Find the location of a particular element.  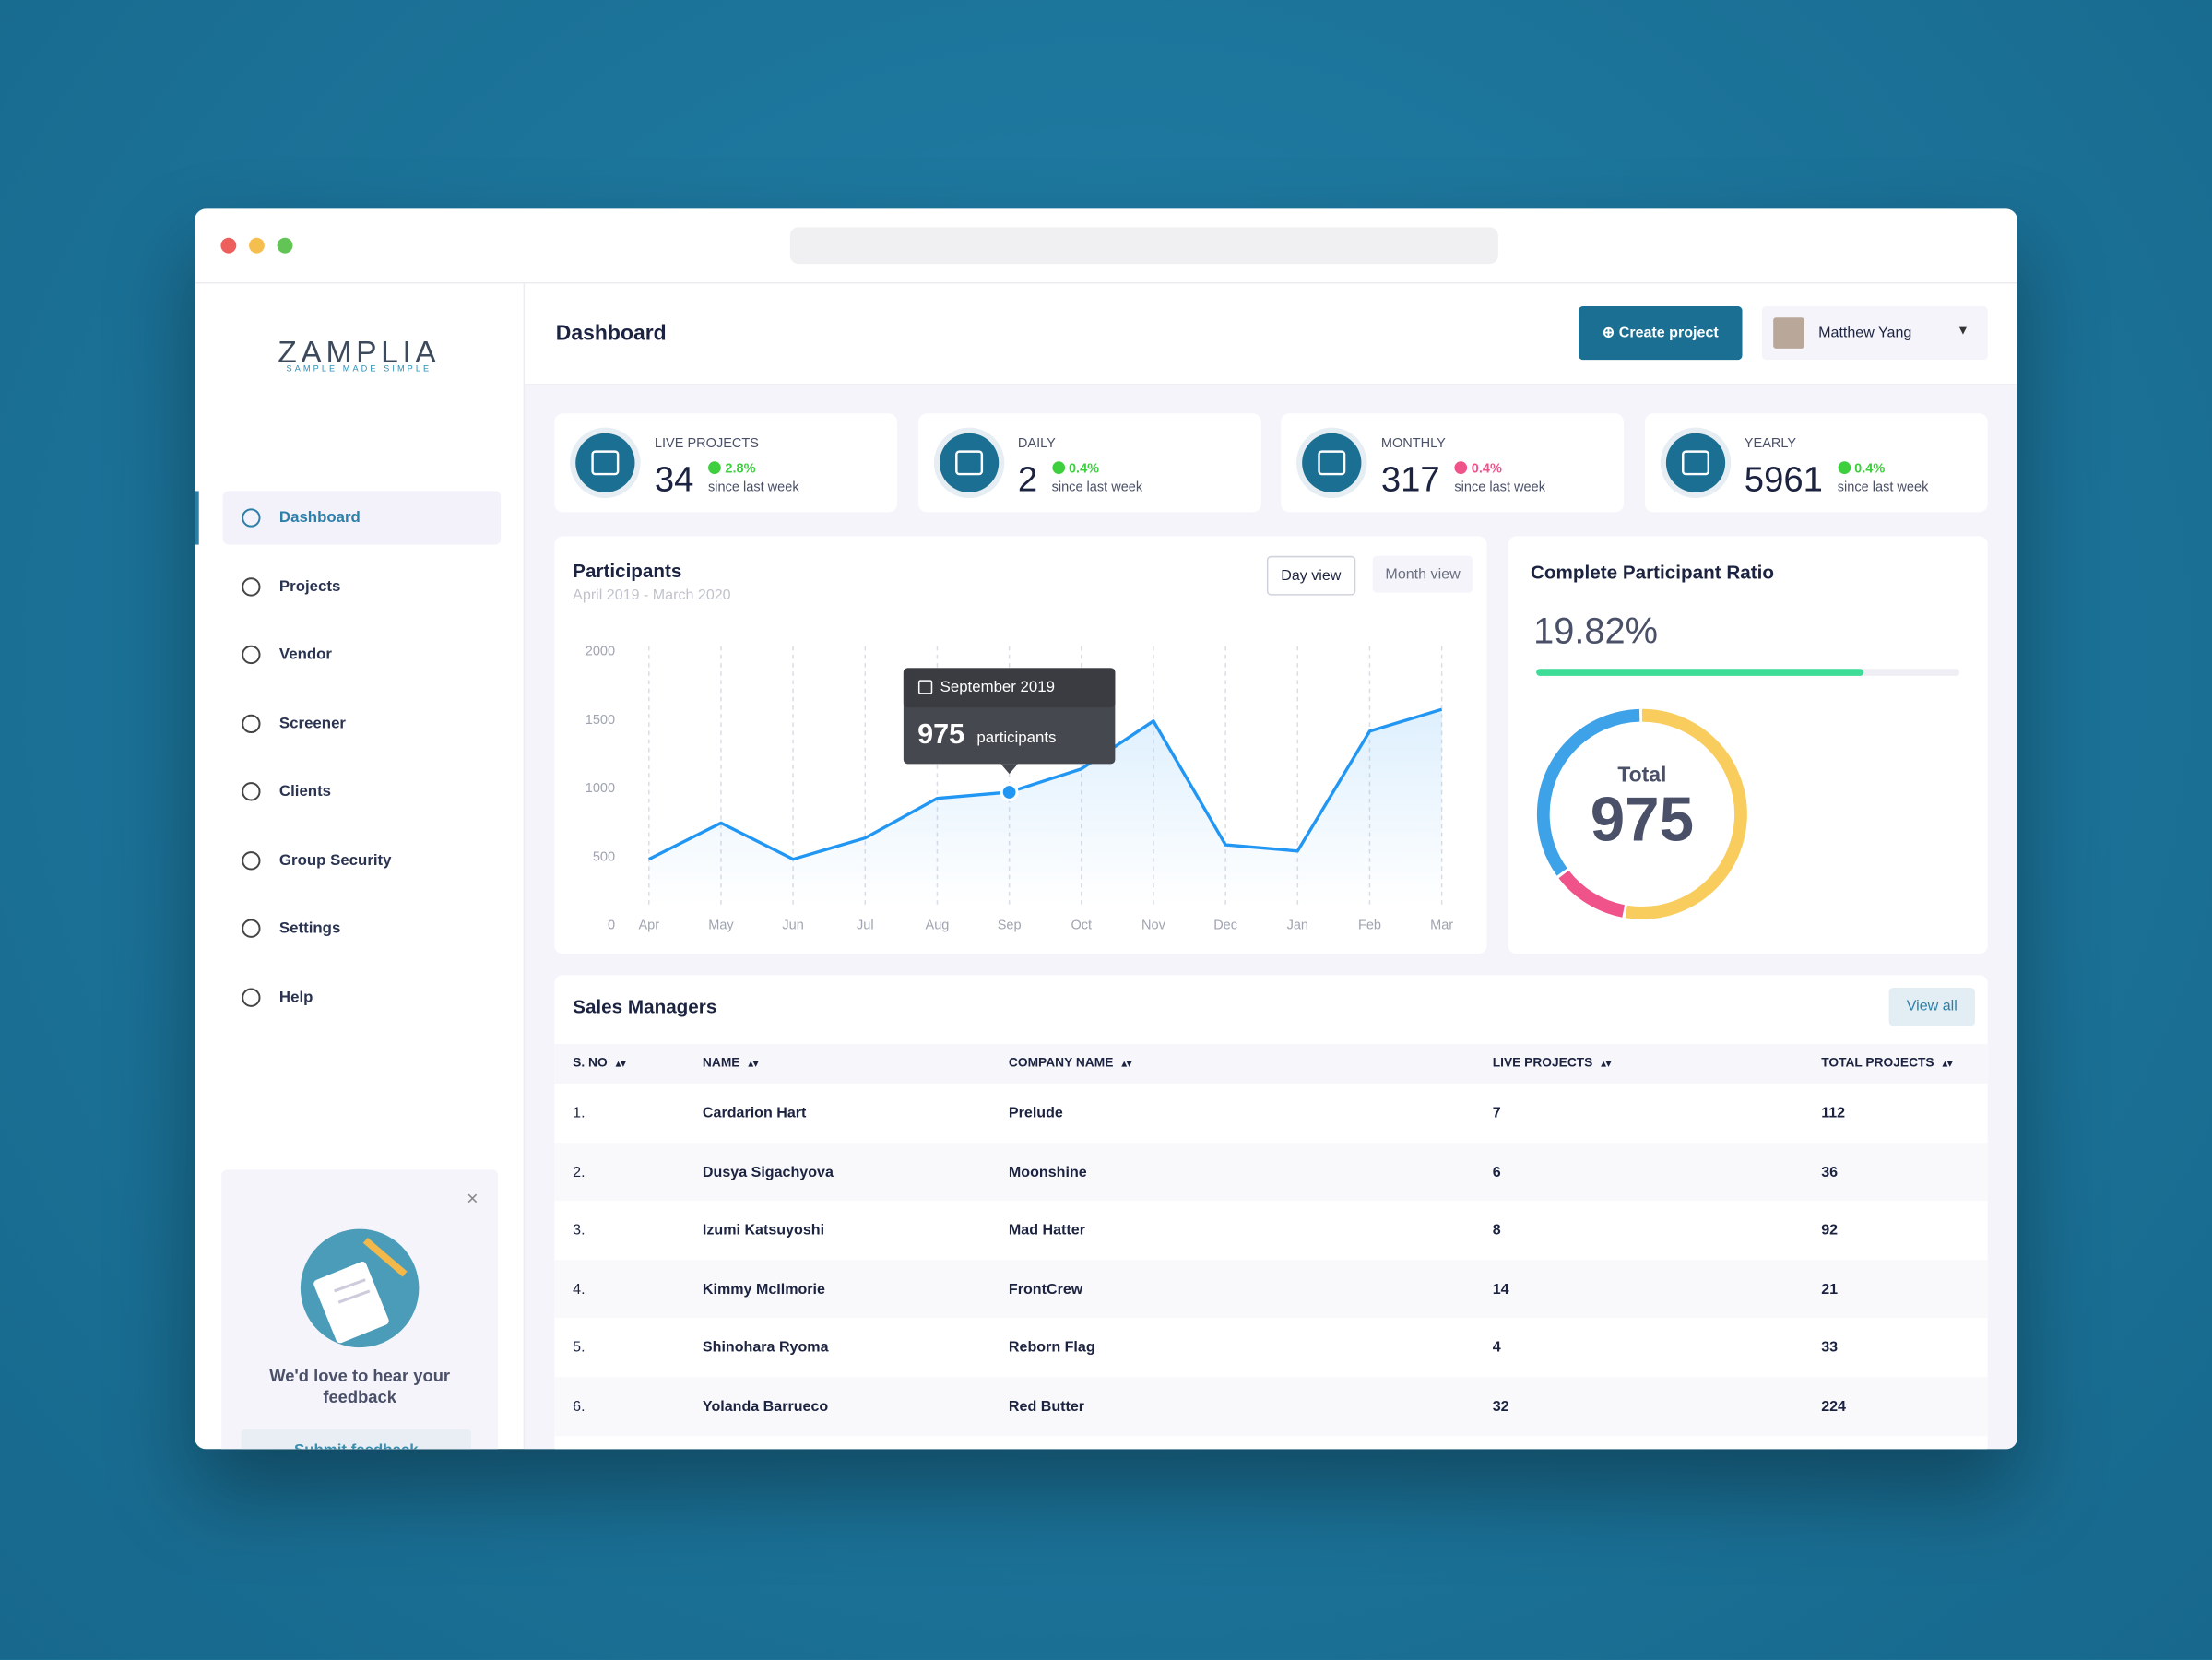

nav-item: Settings is located at coordinates (362, 928).